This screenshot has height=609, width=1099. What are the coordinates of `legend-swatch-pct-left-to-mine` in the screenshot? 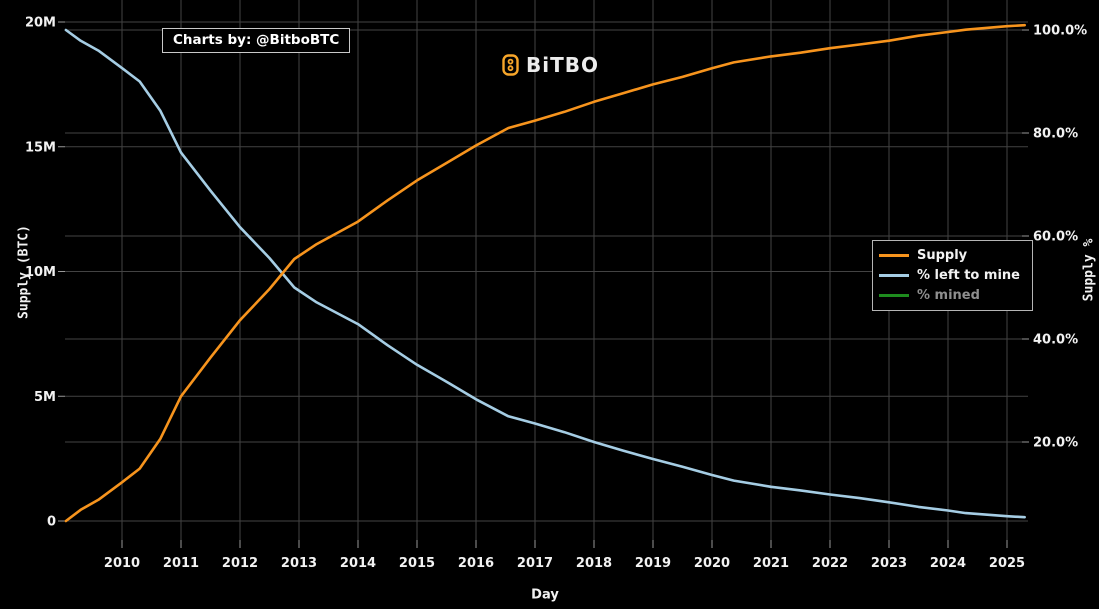 It's located at (894, 275).